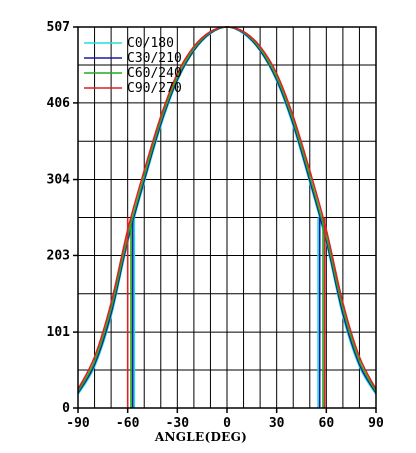 The image size is (416, 453). What do you see at coordinates (277, 423) in the screenshot?
I see `x-tick-label: 30` at bounding box center [277, 423].